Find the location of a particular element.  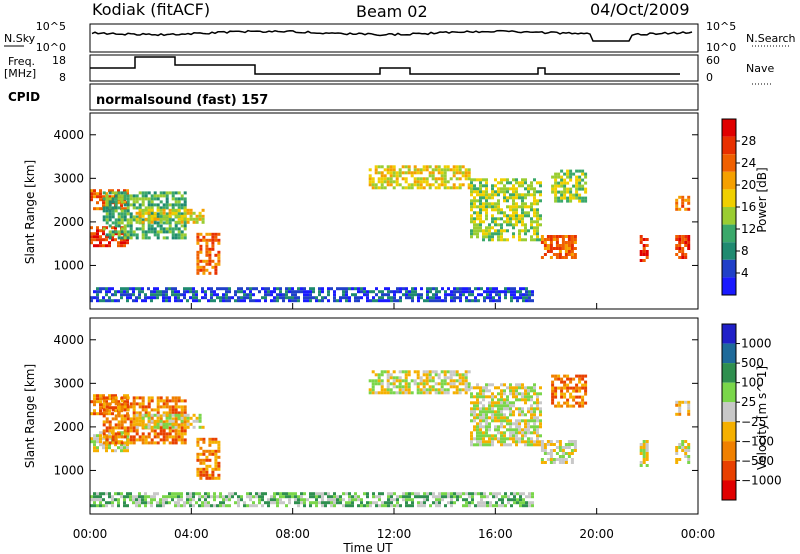

velocity-colorbar-label: Velocity [m s^-1] is located at coordinates (762, 418).